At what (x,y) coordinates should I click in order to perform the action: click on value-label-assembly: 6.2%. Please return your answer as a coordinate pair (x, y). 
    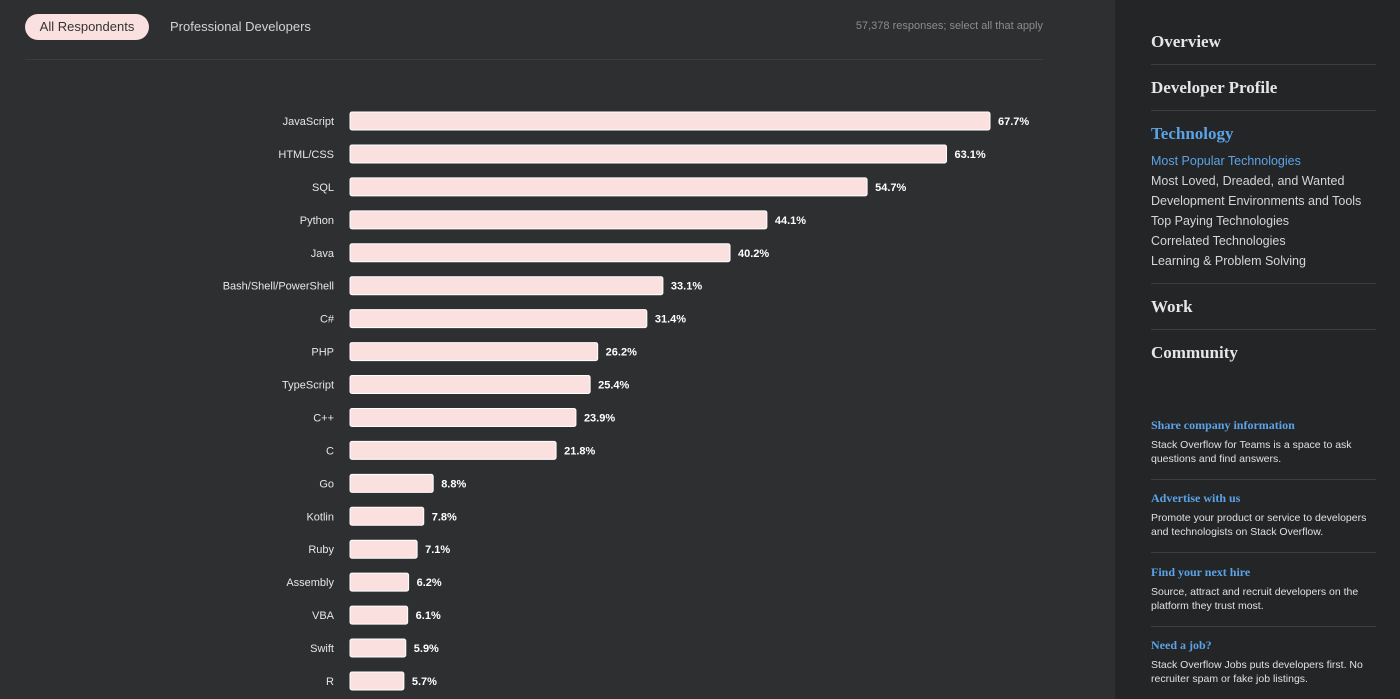
    Looking at the image, I should click on (429, 583).